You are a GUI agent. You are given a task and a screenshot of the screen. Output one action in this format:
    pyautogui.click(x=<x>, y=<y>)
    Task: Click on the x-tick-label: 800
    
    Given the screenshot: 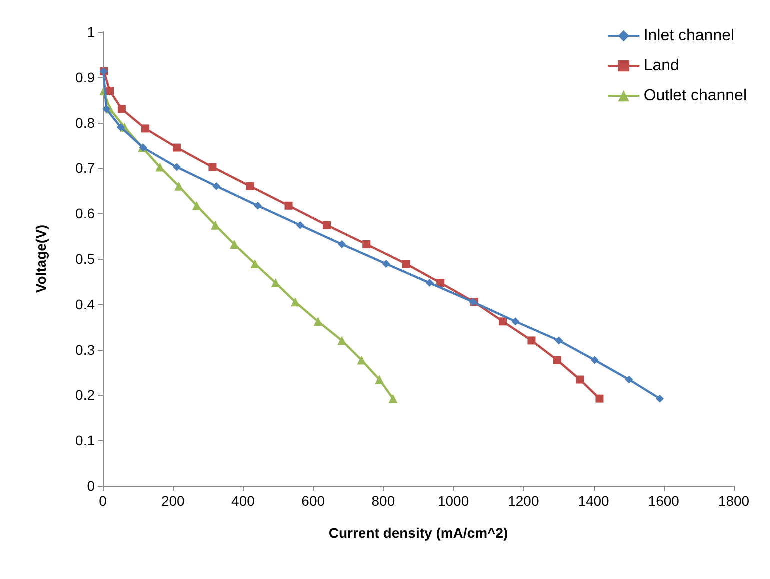 What is the action you would take?
    pyautogui.click(x=384, y=501)
    